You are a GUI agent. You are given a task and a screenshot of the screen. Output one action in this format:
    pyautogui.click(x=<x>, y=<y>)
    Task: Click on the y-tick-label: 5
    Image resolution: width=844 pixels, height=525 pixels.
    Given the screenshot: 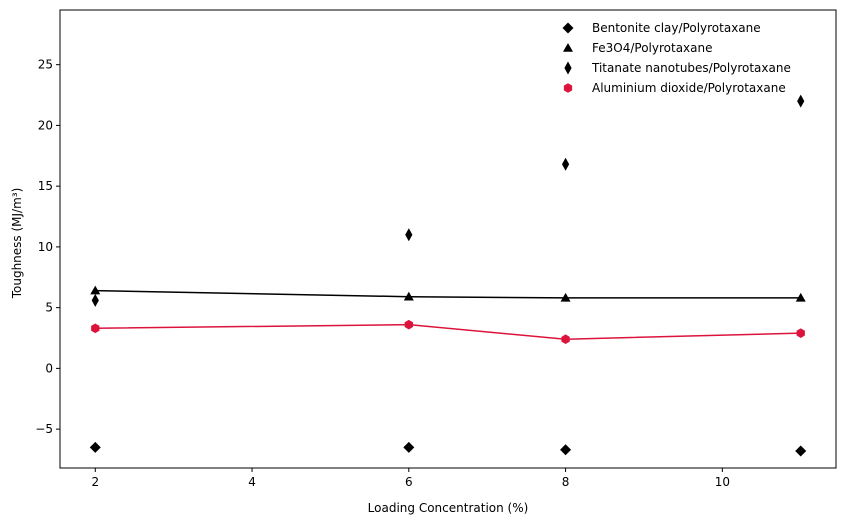 What is the action you would take?
    pyautogui.click(x=49, y=308)
    